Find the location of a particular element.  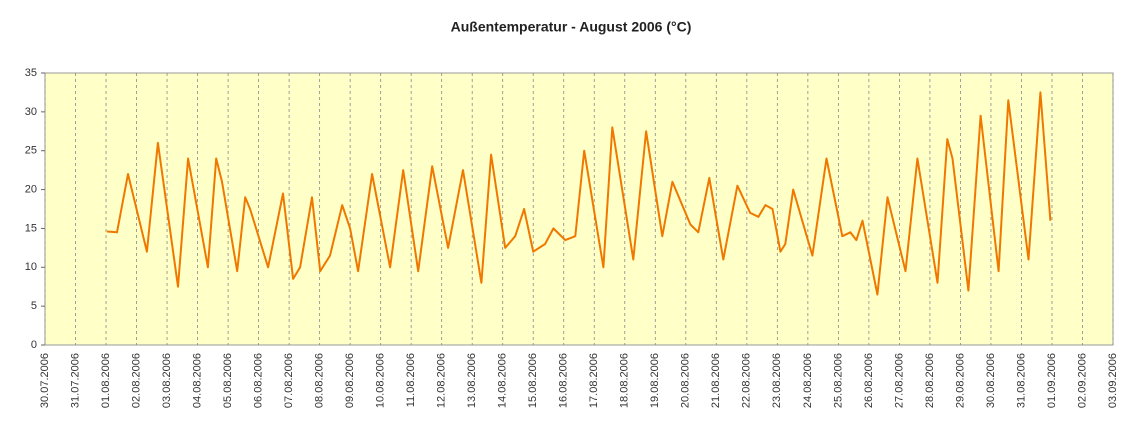

x-tick-label: 21.08.2006 is located at coordinates (716, 380).